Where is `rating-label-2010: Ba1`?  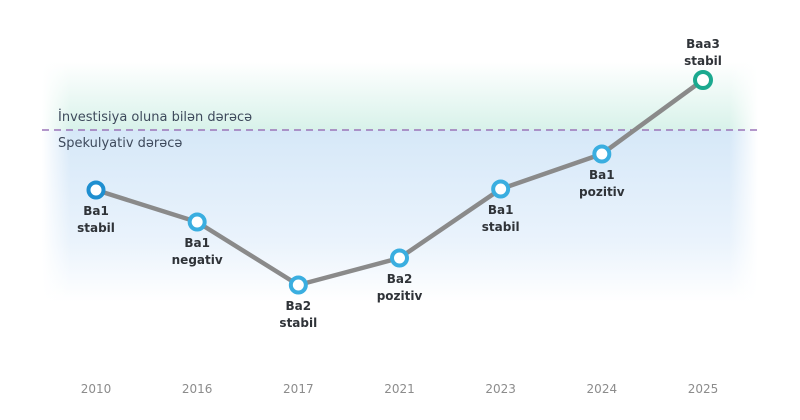 rating-label-2010: Ba1 is located at coordinates (96, 211).